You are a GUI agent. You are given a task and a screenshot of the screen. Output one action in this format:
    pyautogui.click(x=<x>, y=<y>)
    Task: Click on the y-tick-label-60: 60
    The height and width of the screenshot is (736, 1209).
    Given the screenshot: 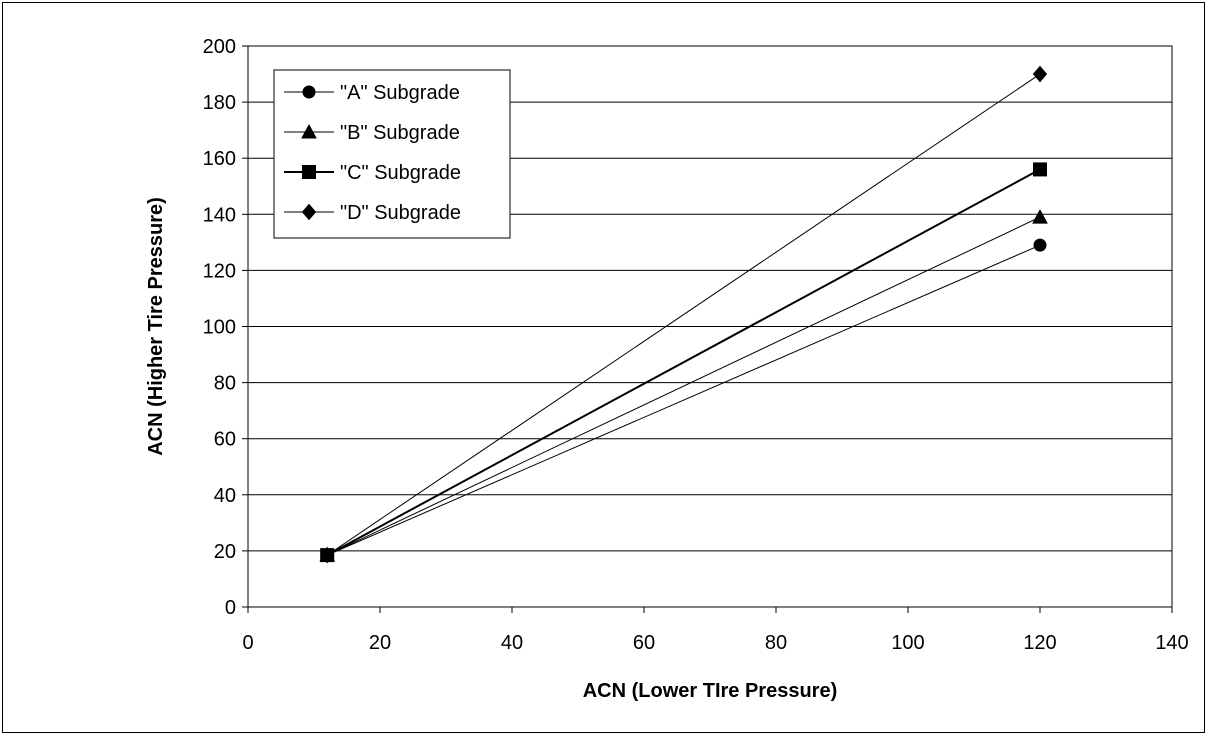 What is the action you would take?
    pyautogui.click(x=225, y=440)
    